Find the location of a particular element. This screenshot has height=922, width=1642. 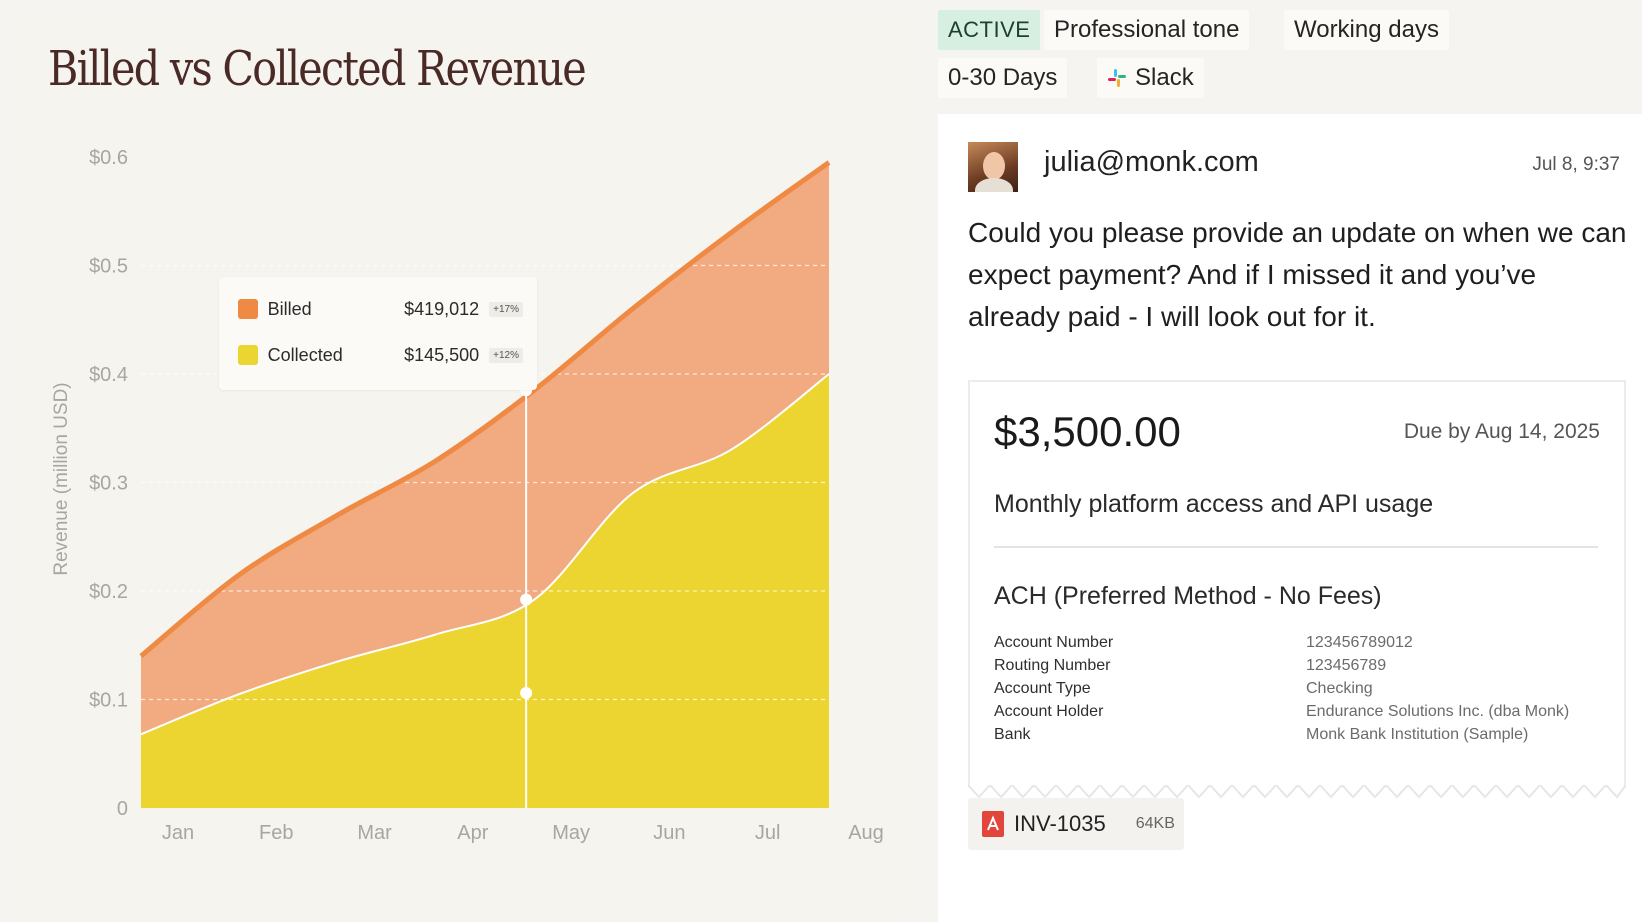

avatar is located at coordinates (993, 167).